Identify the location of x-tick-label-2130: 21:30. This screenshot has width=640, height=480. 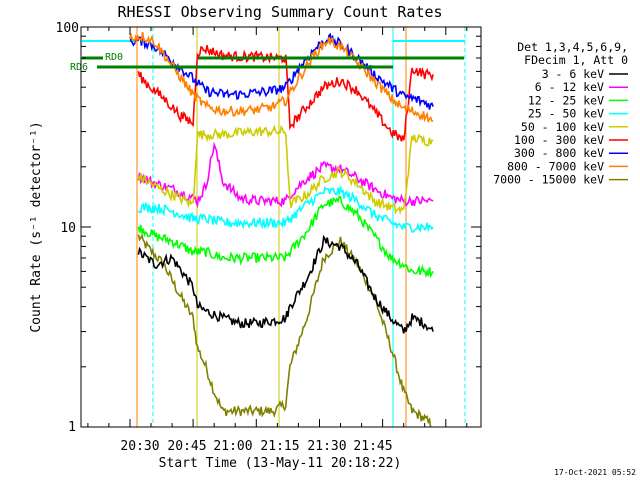
(326, 446).